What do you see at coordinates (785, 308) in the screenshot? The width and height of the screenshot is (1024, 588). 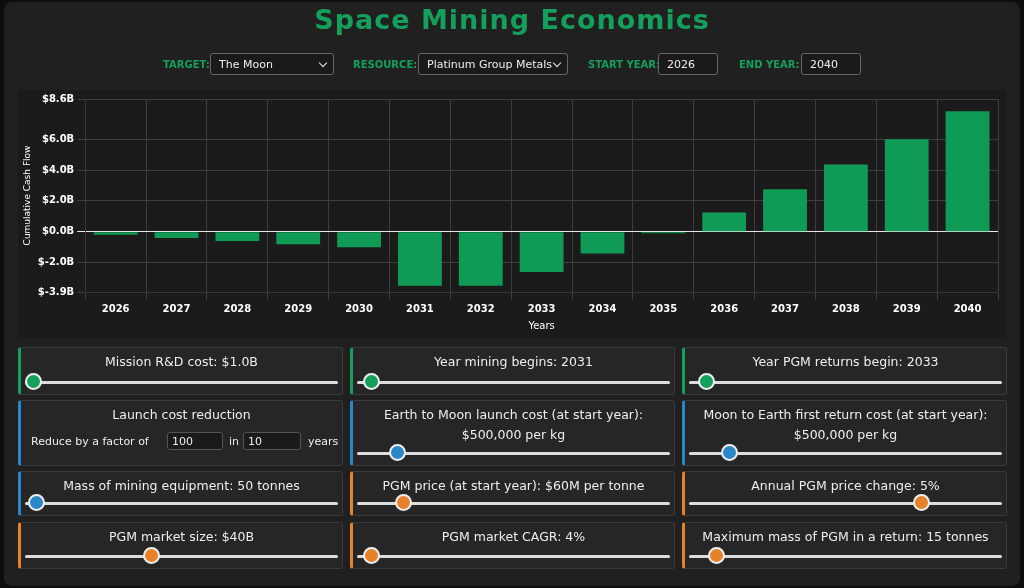 I see `x-tick-label: 2037` at bounding box center [785, 308].